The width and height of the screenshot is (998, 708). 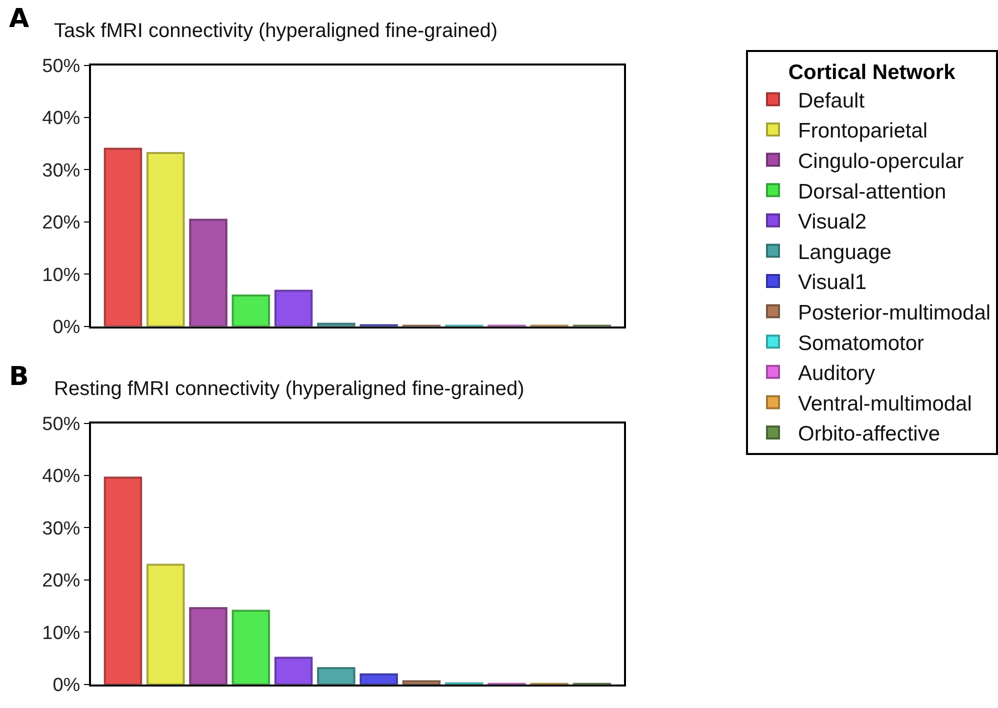 What do you see at coordinates (861, 343) in the screenshot?
I see `legend-label: Somatomotor` at bounding box center [861, 343].